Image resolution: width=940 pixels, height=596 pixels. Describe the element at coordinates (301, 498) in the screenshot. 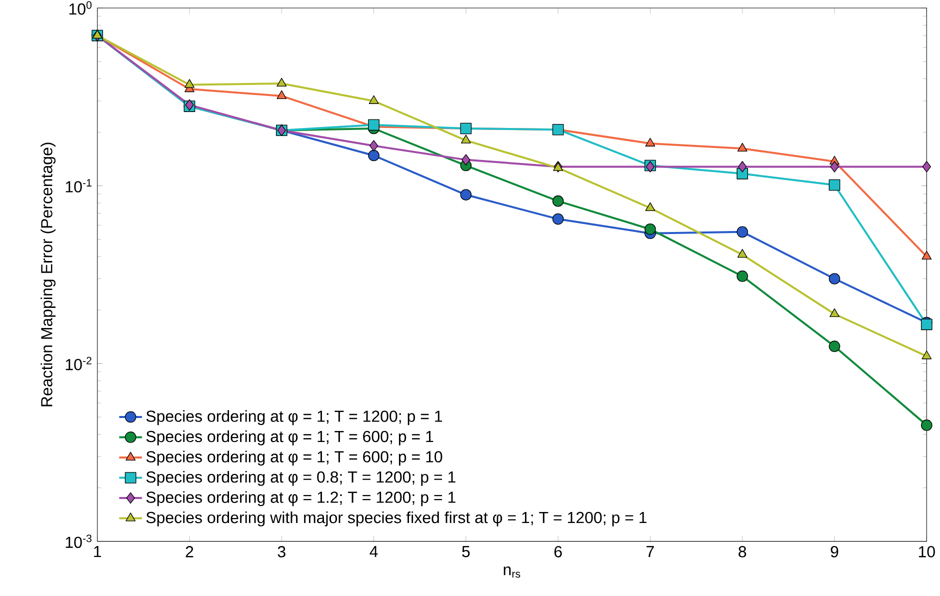

I see `legend-label: Species ordering at φ = 1.2; T = 1200; p = 1` at that location.